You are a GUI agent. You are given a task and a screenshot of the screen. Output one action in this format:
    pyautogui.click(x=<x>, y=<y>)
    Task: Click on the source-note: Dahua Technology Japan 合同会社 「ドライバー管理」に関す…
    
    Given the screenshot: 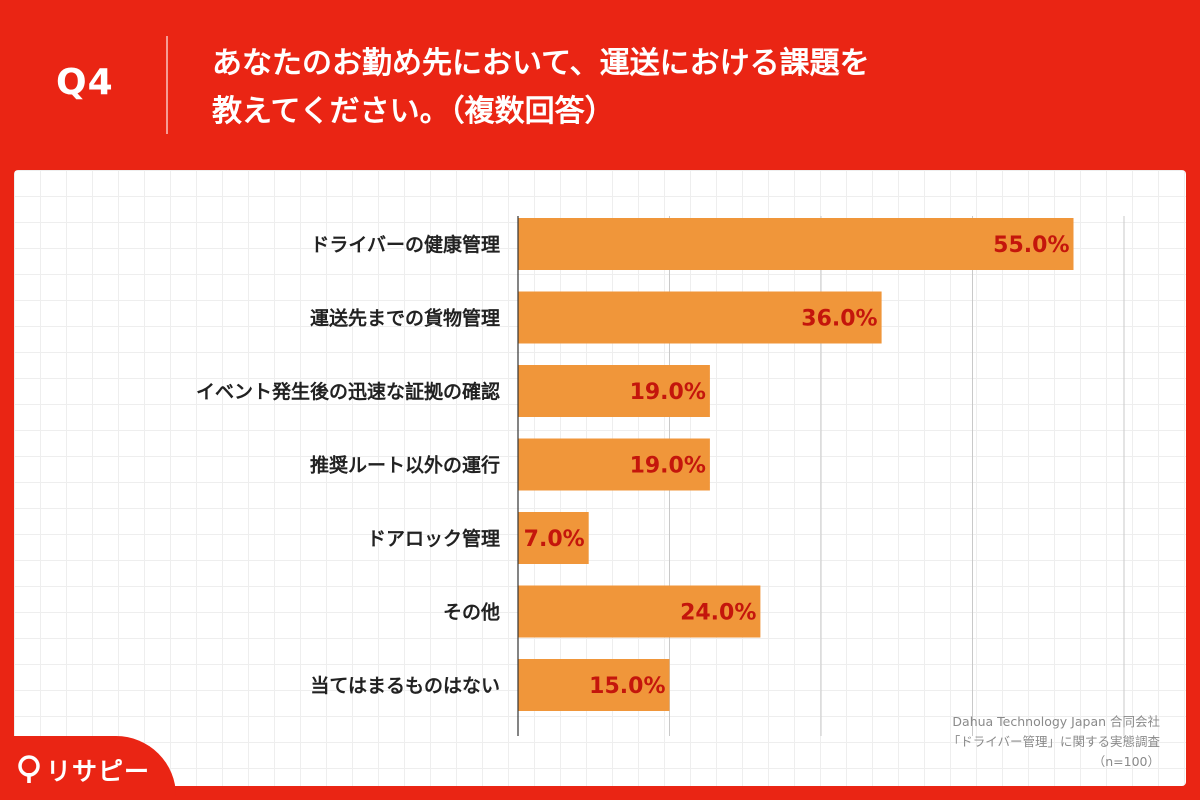 What is the action you would take?
    pyautogui.click(x=1054, y=742)
    